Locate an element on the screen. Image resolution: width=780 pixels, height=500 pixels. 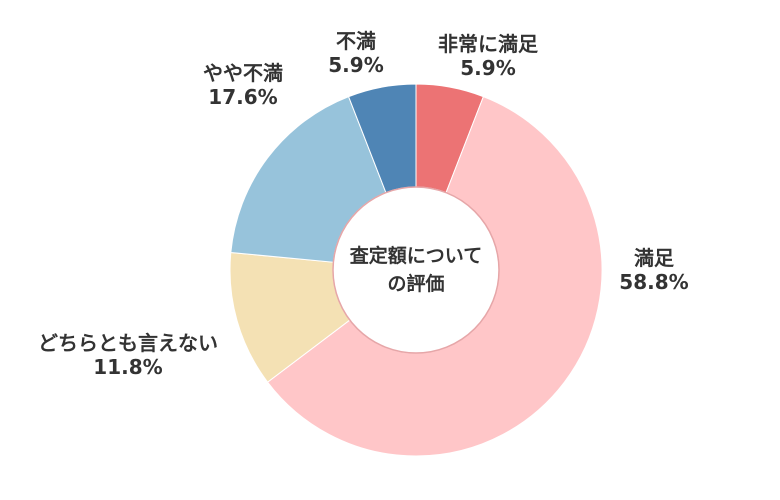
slice-percent: 17.6% is located at coordinates (243, 97).